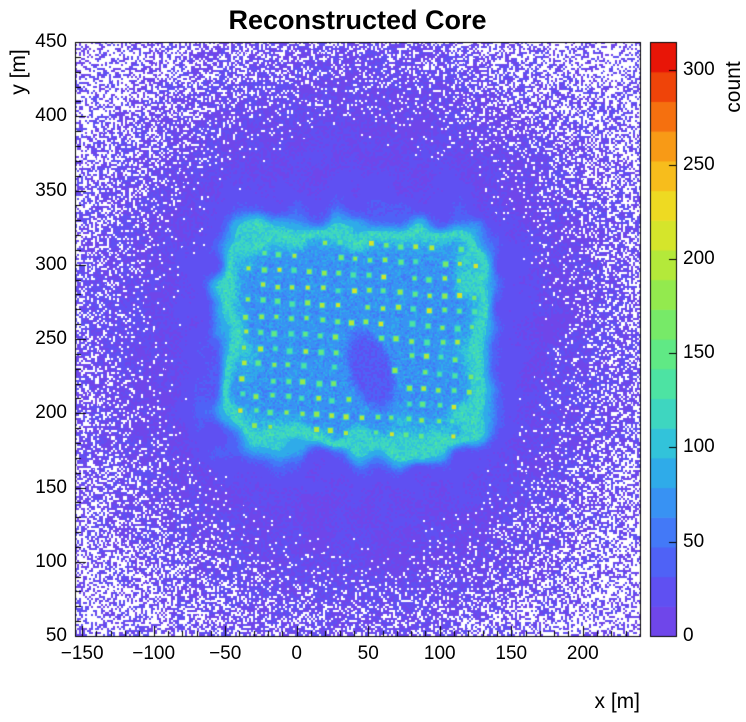  Describe the element at coordinates (699, 353) in the screenshot. I see `colorbar-tick-label: 150` at that location.